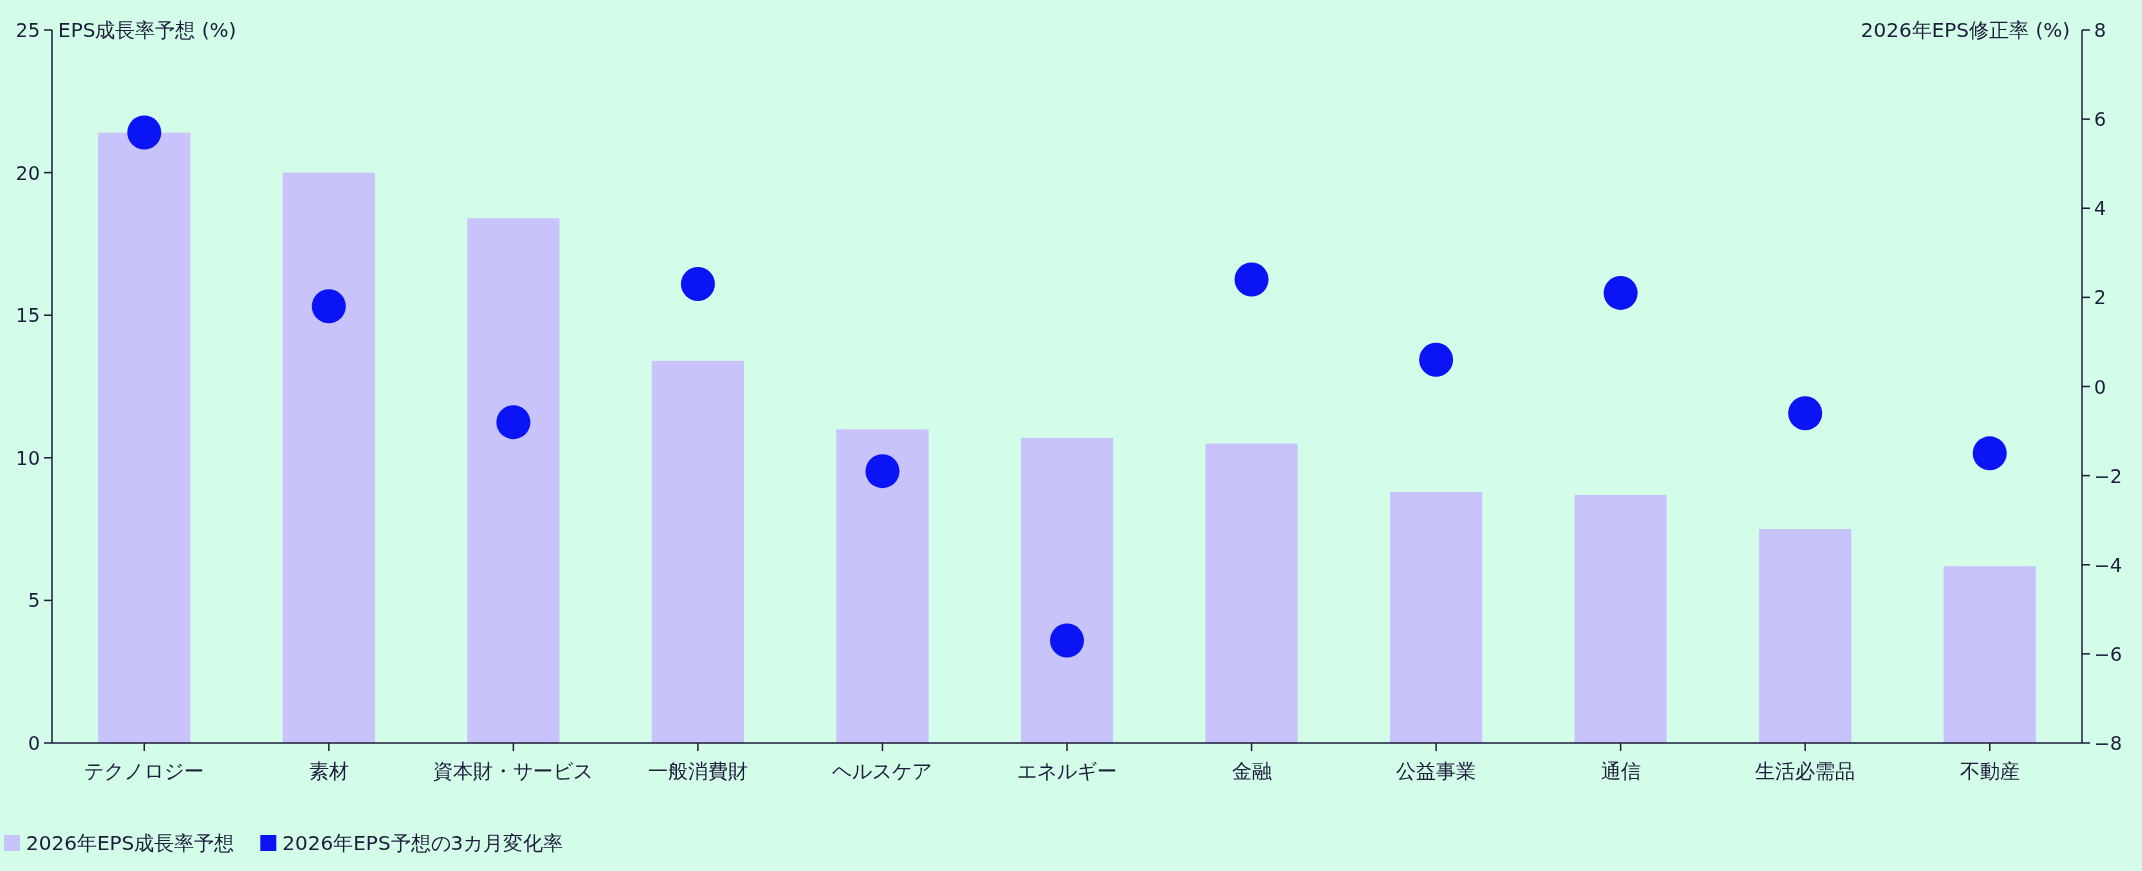  Describe the element at coordinates (2108, 653) in the screenshot. I see `y2-tick-label: −6` at that location.